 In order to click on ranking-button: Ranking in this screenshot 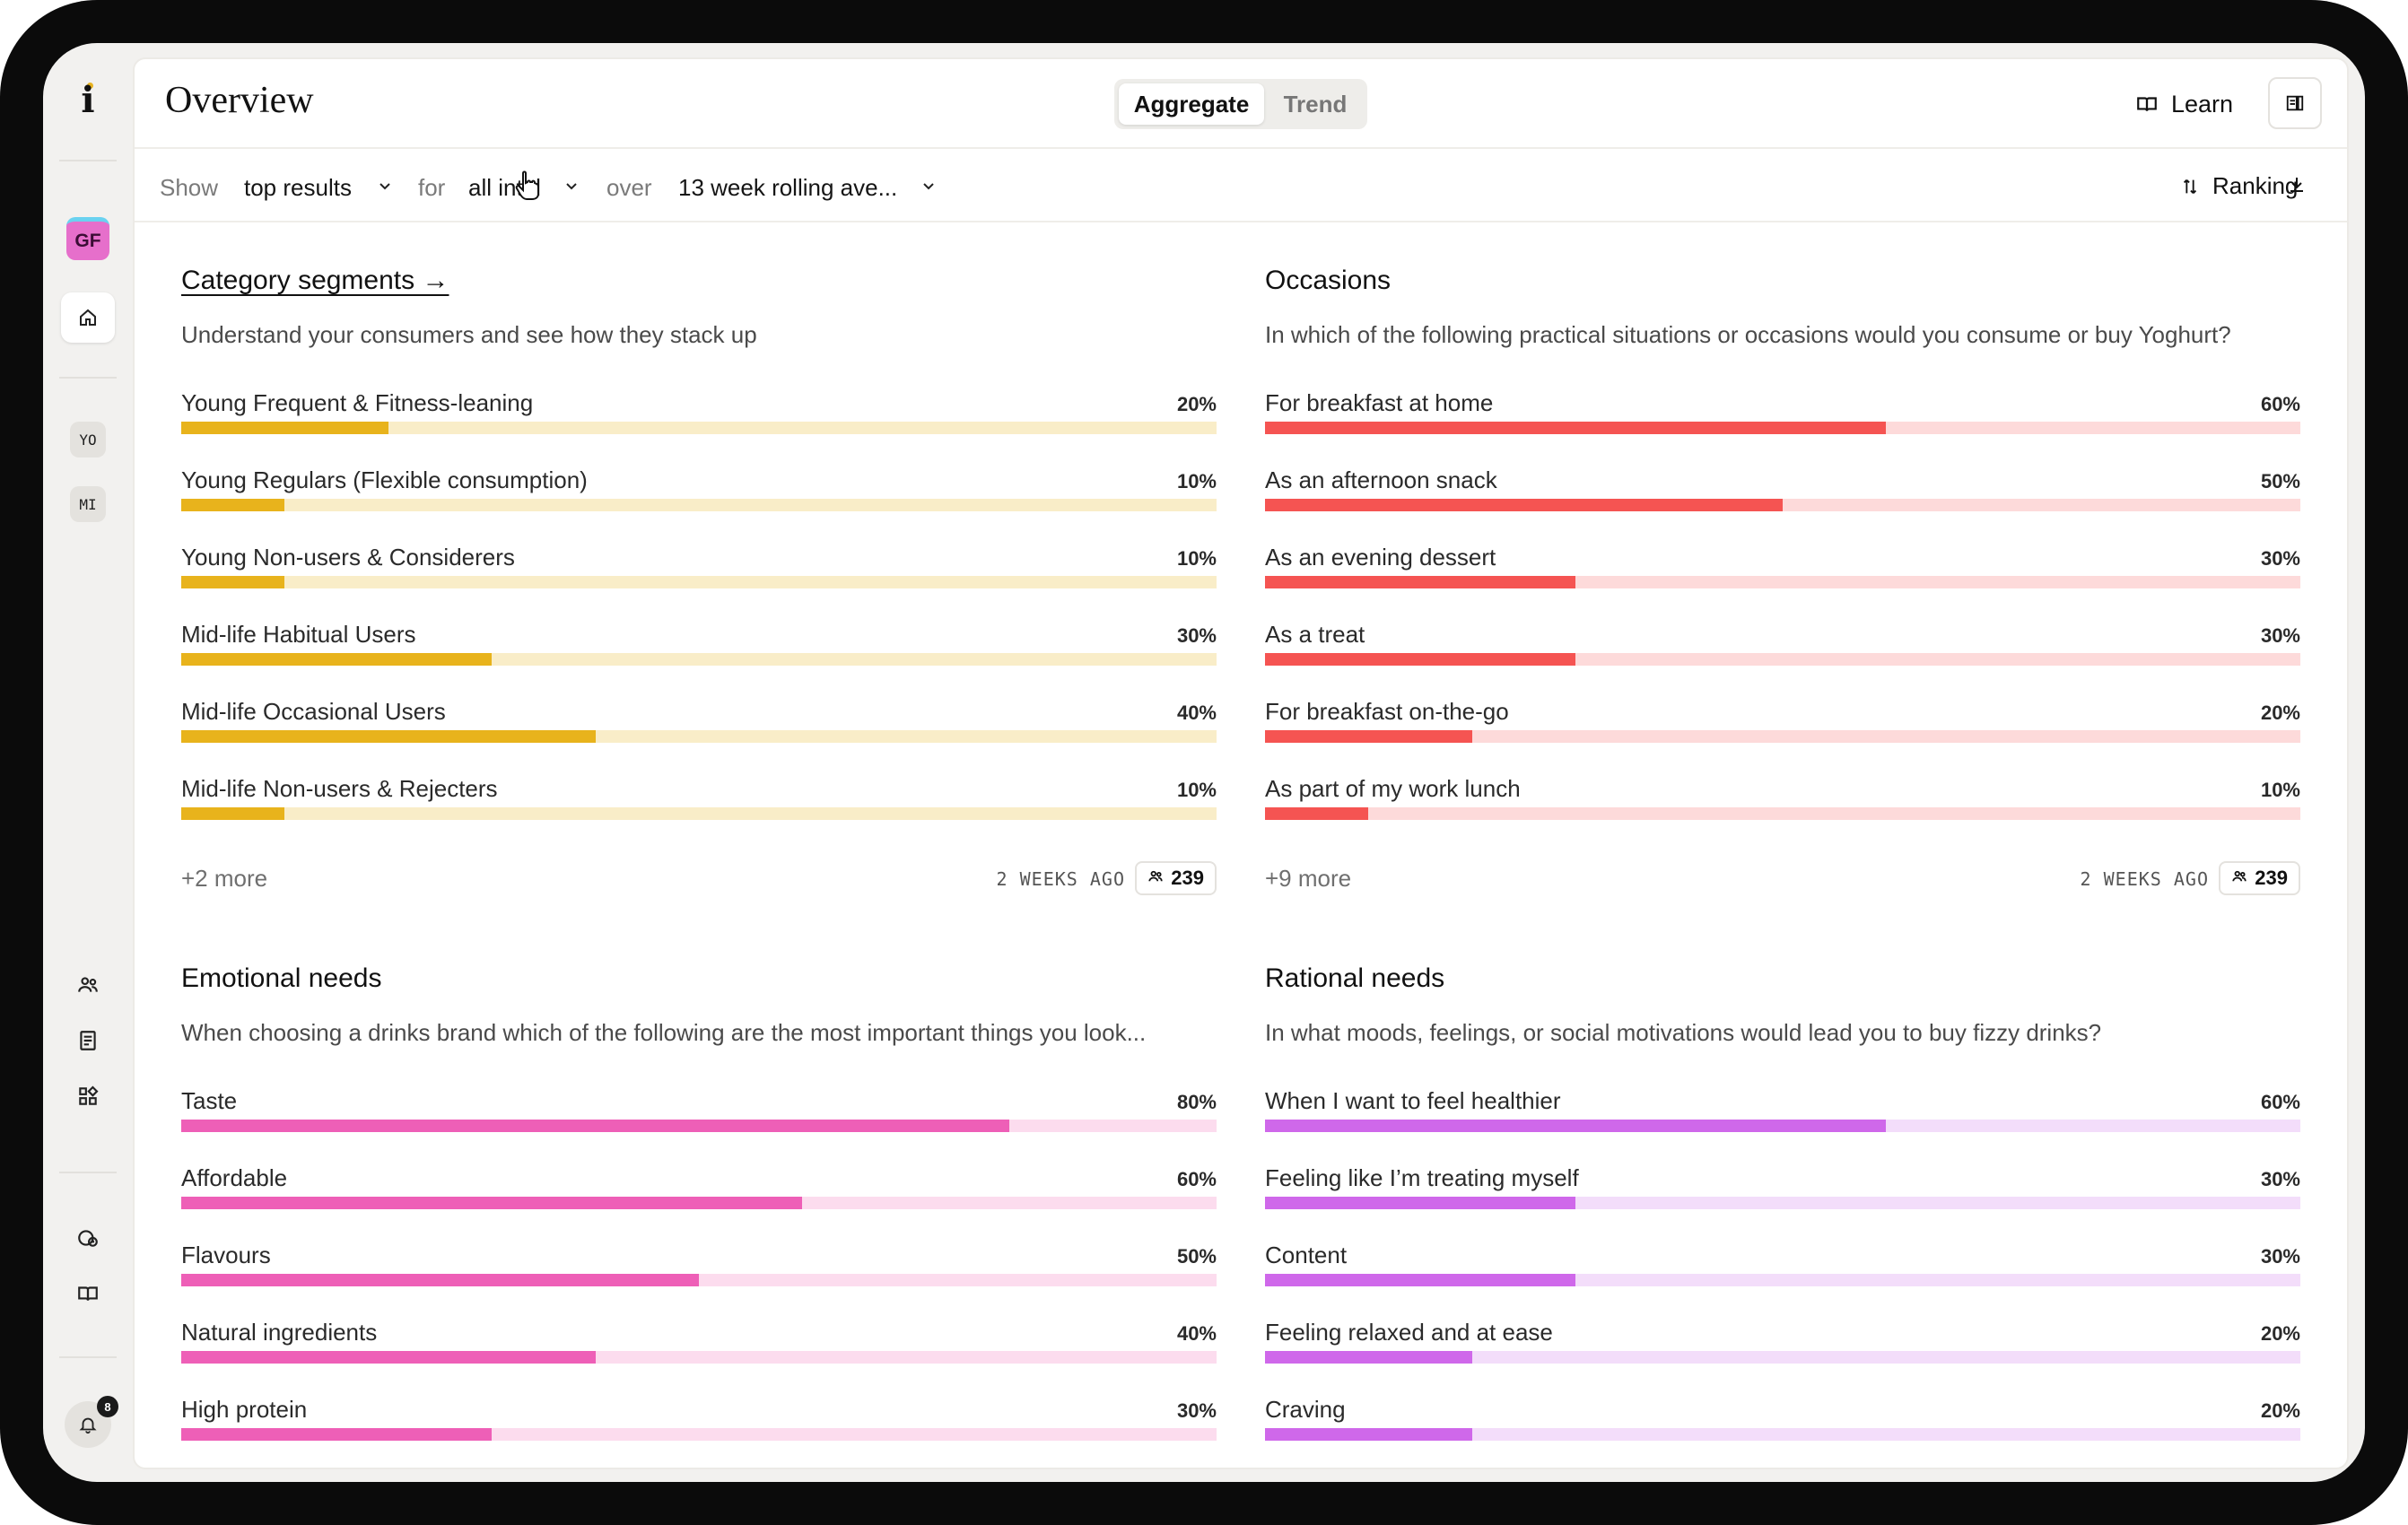, I will do `click(2239, 186)`.